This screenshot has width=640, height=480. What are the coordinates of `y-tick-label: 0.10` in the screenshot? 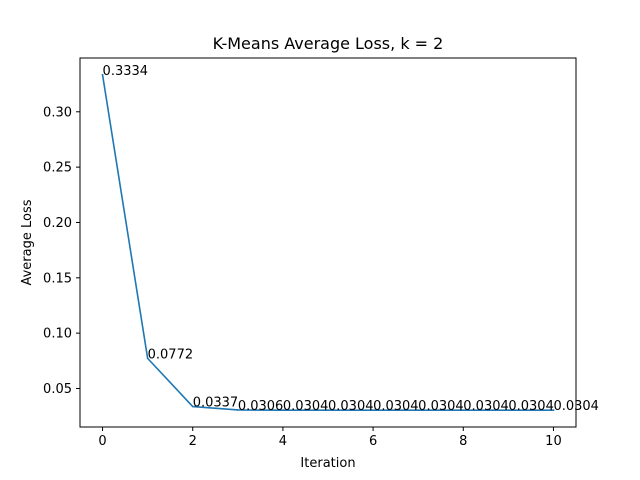 It's located at (57, 334).